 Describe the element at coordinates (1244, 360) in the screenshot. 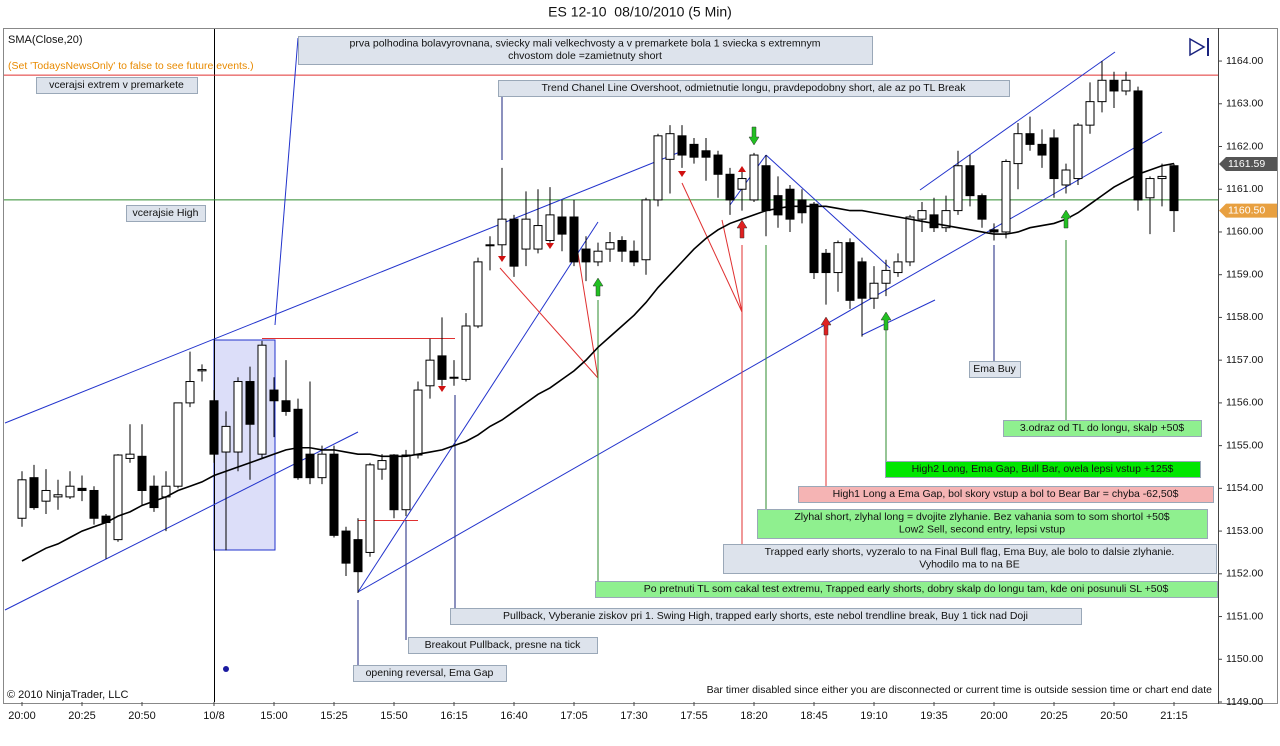

I see `y-tick-label: 1157.00` at that location.